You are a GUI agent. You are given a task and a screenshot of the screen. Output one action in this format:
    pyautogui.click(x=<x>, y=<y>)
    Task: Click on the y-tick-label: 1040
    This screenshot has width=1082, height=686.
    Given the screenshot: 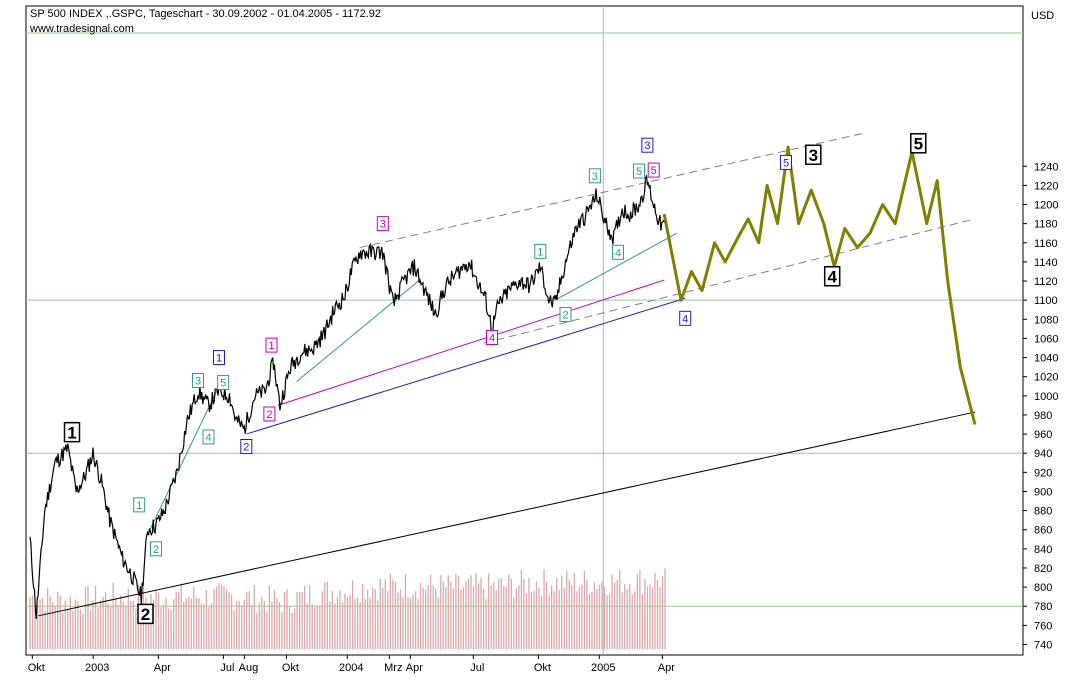 What is the action you would take?
    pyautogui.click(x=1046, y=359)
    